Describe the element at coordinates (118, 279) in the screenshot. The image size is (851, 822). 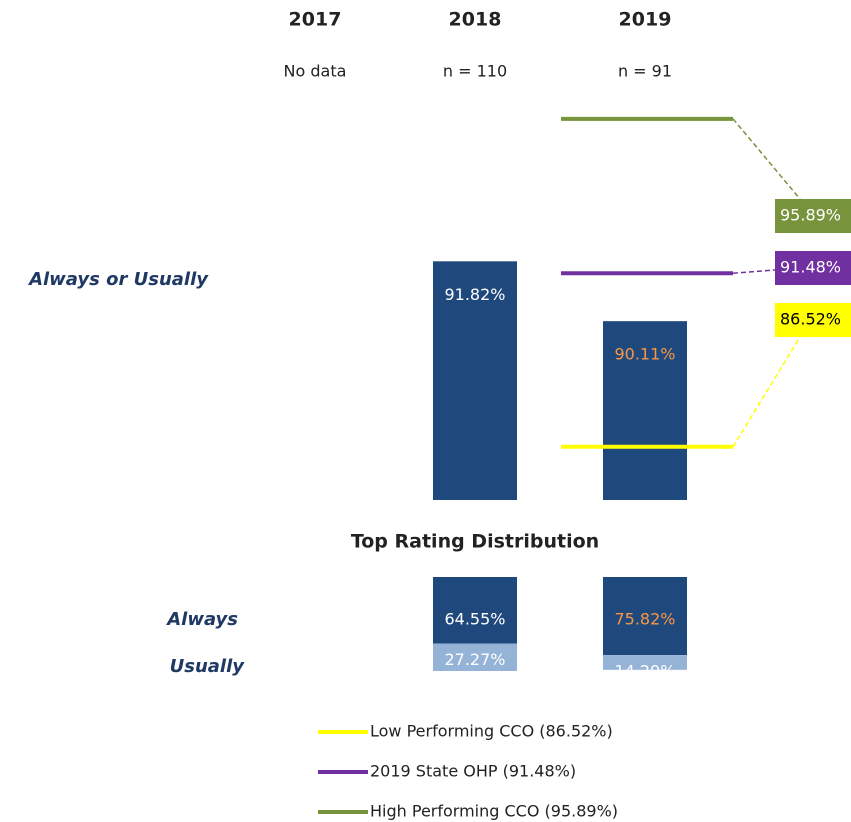
I see `row-label: Always or Usually` at that location.